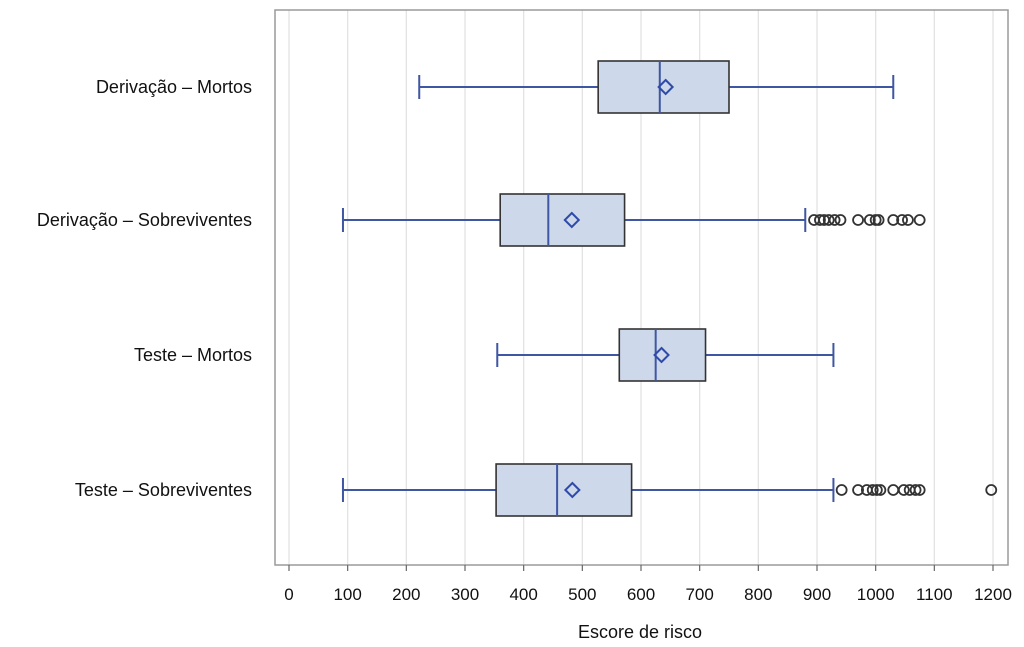 This screenshot has width=1024, height=647. What do you see at coordinates (817, 594) in the screenshot?
I see `x-tick-label: 900` at bounding box center [817, 594].